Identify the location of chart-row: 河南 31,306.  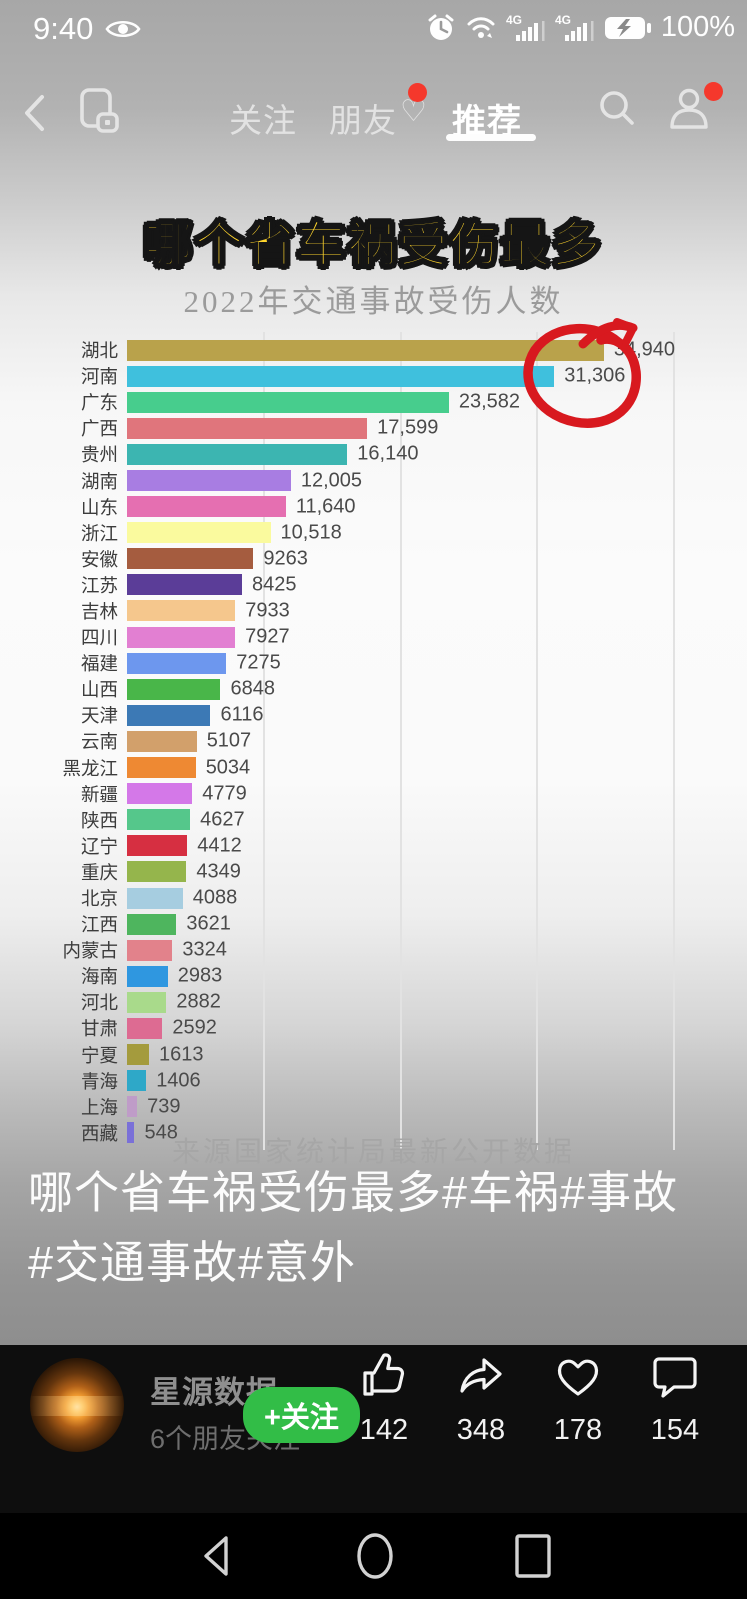
(361, 376).